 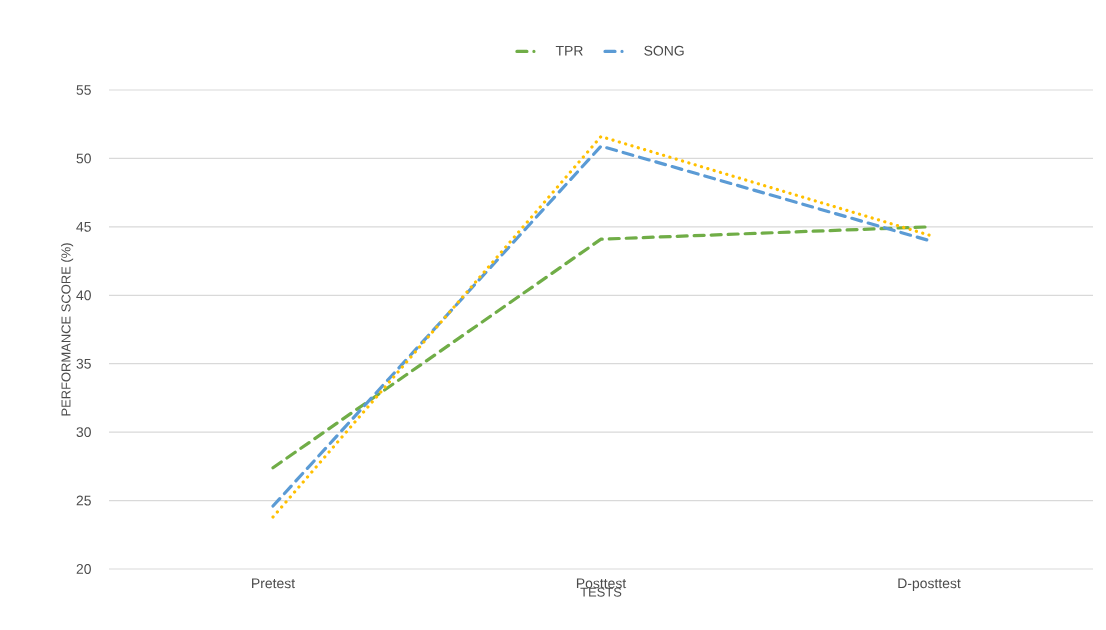 I want to click on y-tick-label: 35, so click(x=83, y=363).